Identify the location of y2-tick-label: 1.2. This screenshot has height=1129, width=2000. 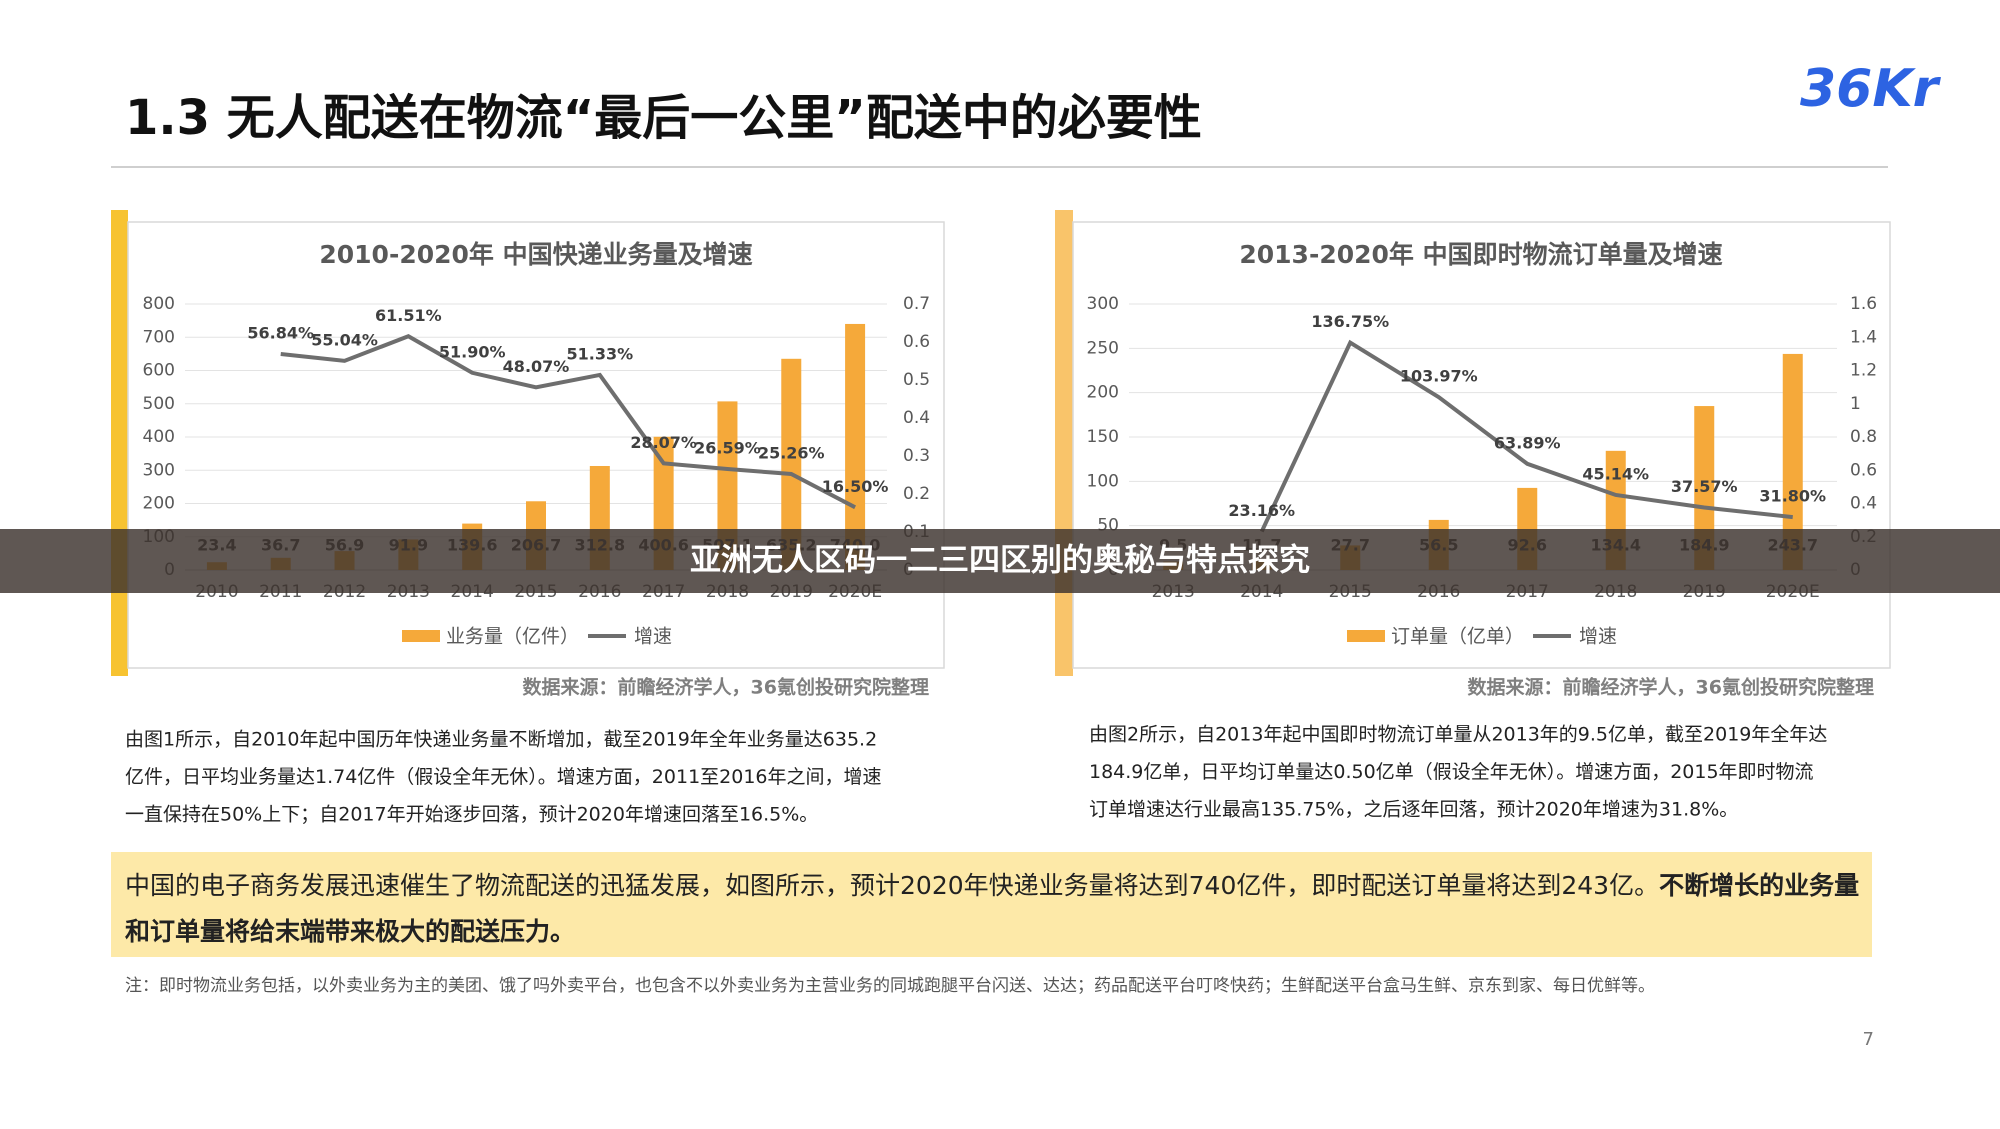
(1863, 371).